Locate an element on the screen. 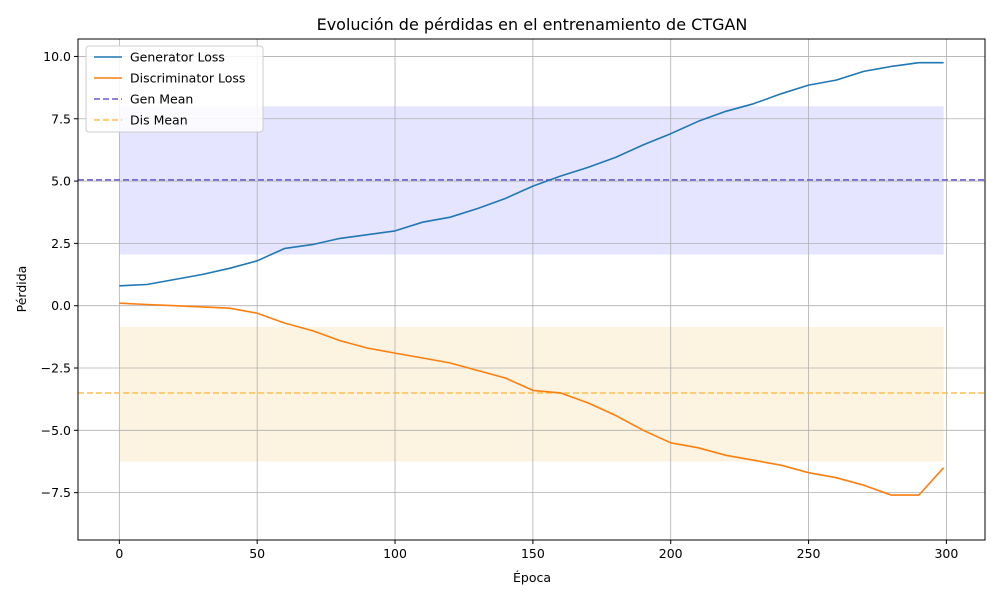  y-tick-label-0: 10.0 is located at coordinates (57, 56).